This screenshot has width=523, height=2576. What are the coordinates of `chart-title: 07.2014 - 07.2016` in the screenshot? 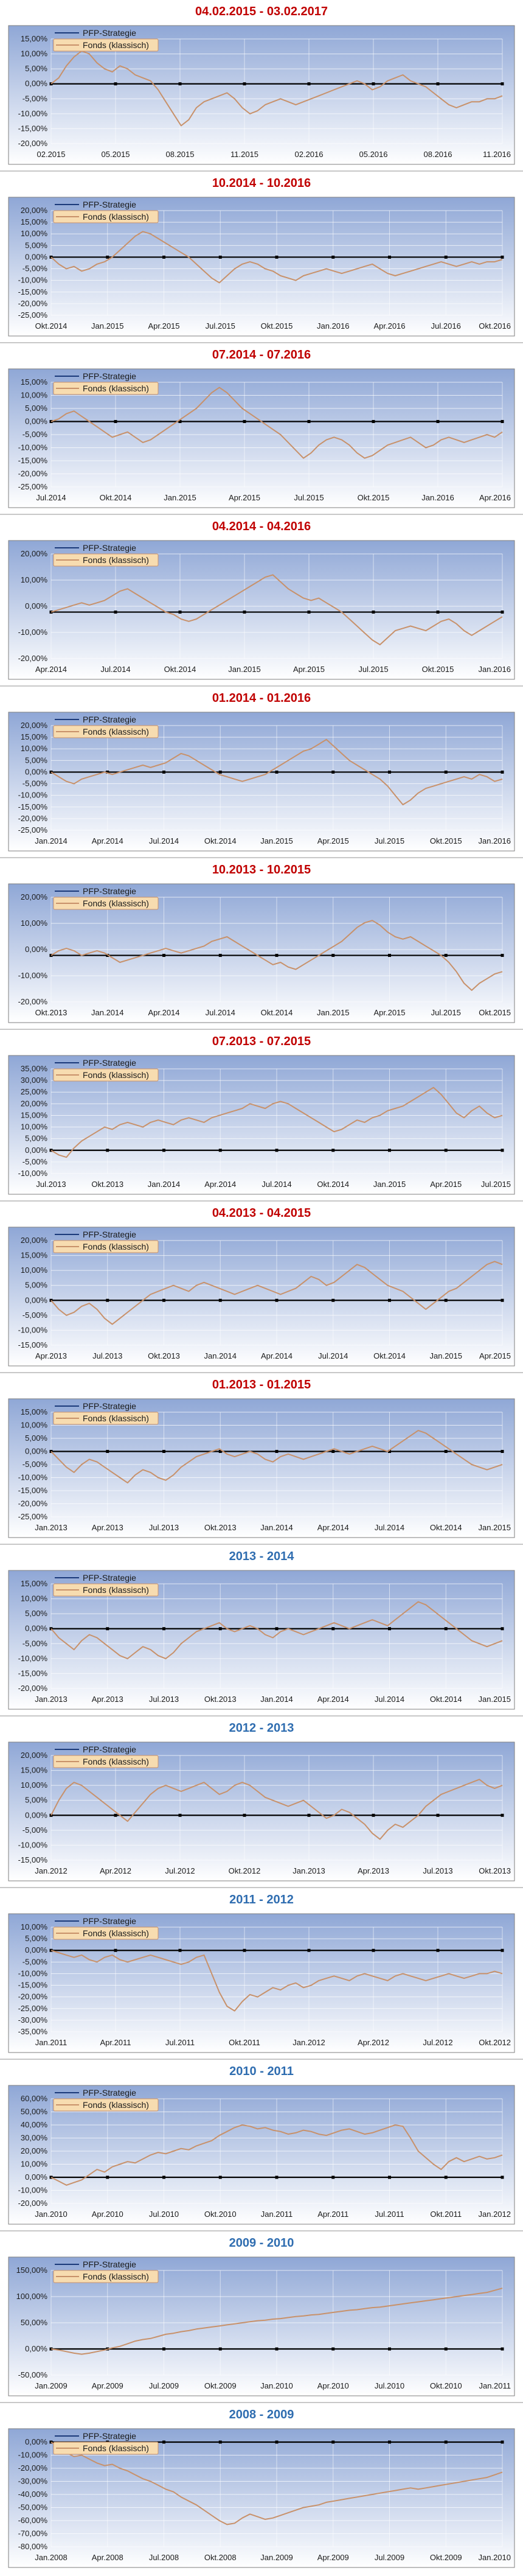 It's located at (261, 355).